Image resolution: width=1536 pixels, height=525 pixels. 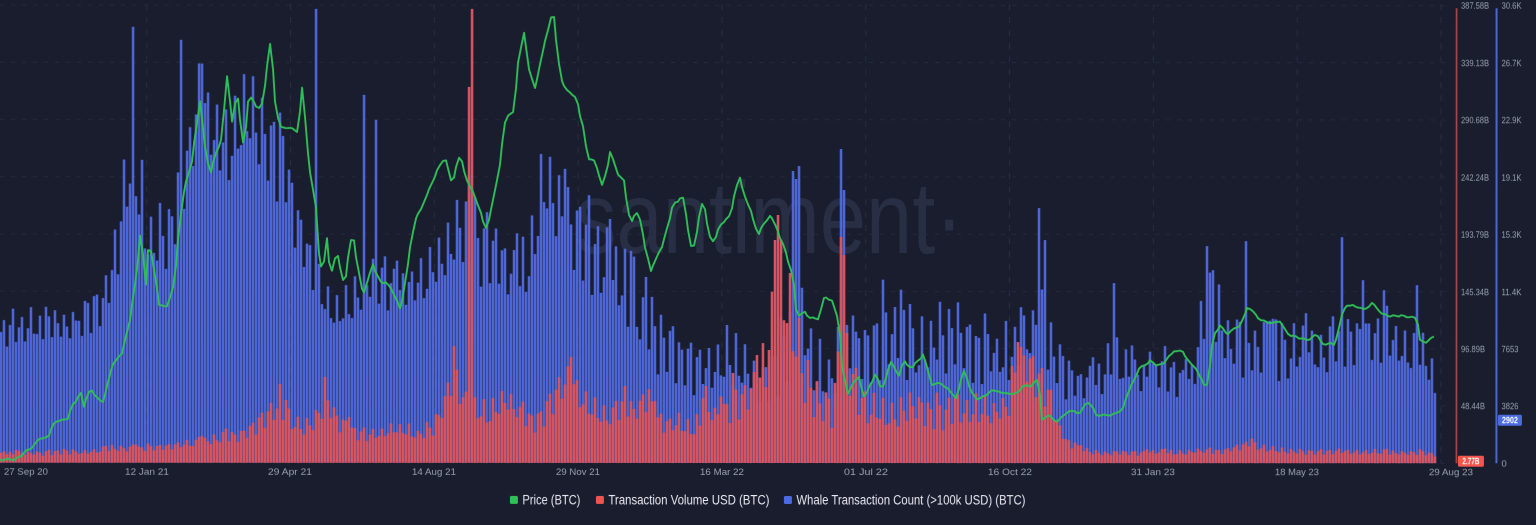 I want to click on svg-text: 242.24B, so click(x=1475, y=178).